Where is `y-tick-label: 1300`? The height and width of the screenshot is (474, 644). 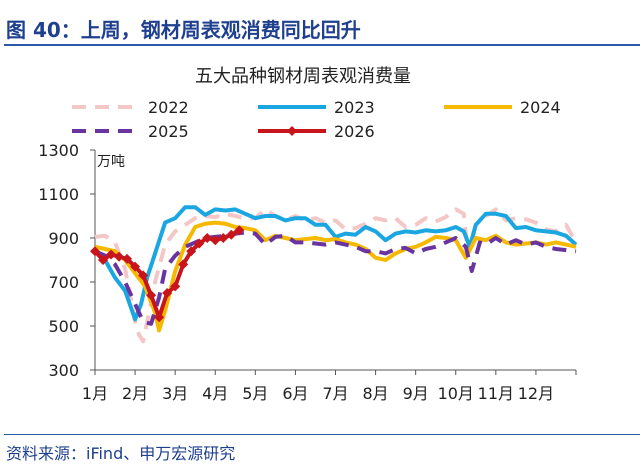
y-tick-label: 1300 is located at coordinates (58, 150).